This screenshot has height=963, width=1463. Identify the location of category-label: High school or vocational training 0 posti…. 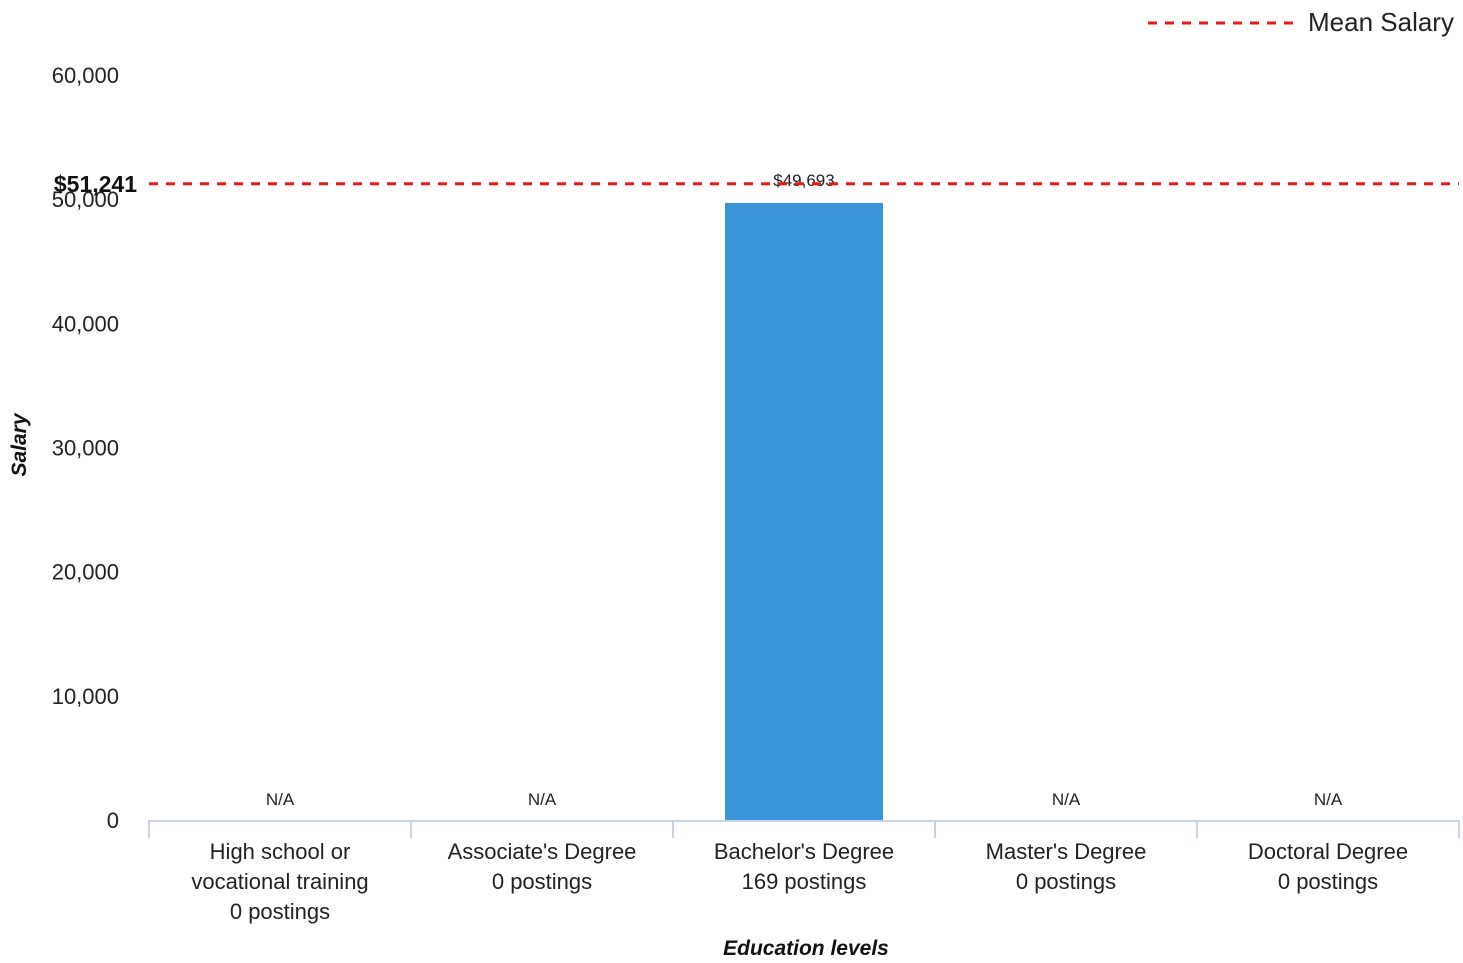
(279, 881).